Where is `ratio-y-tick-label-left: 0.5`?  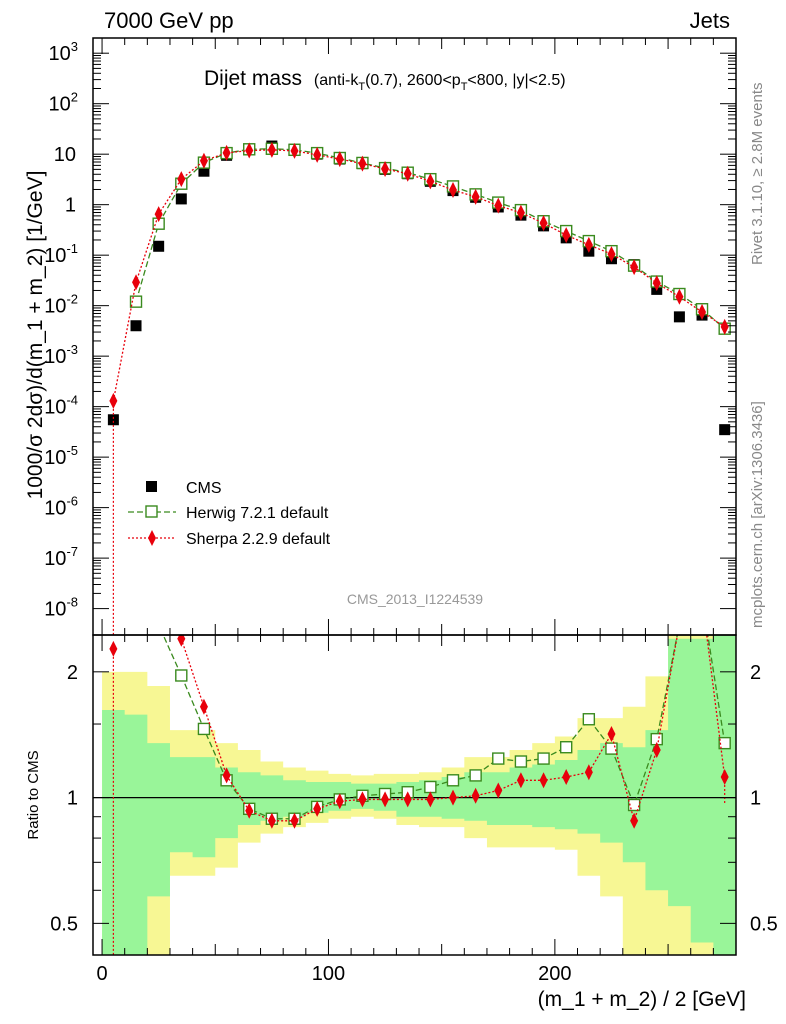
ratio-y-tick-label-left: 0.5 is located at coordinates (64, 924).